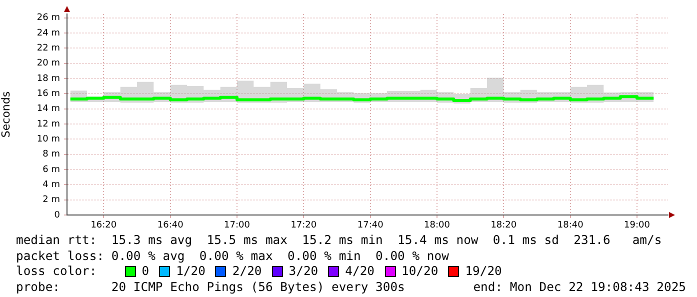  I want to click on y-tick-label: 0, so click(57, 215).